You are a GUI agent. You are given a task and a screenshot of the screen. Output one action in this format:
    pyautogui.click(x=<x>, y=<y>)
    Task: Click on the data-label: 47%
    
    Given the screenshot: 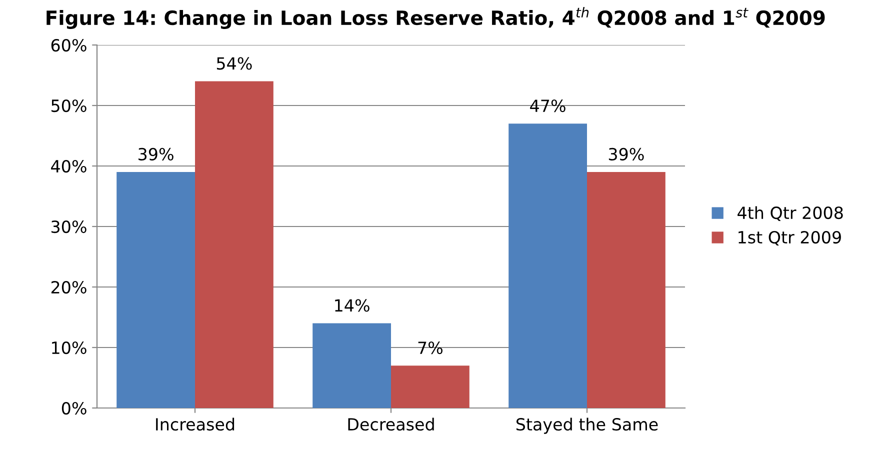 What is the action you would take?
    pyautogui.click(x=548, y=105)
    